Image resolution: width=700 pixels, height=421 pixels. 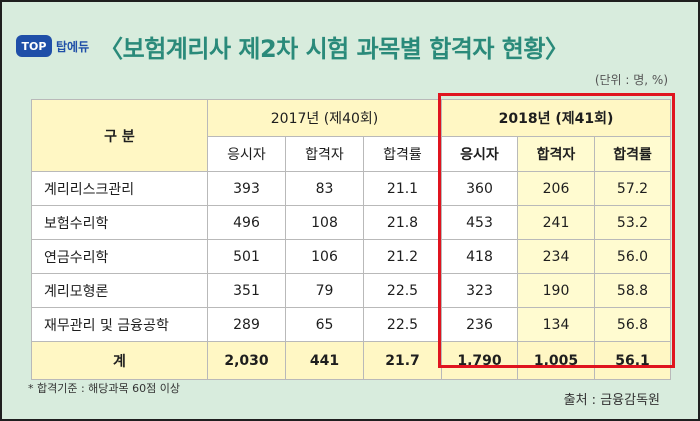 I want to click on value-cell: 56.0, so click(x=632, y=256).